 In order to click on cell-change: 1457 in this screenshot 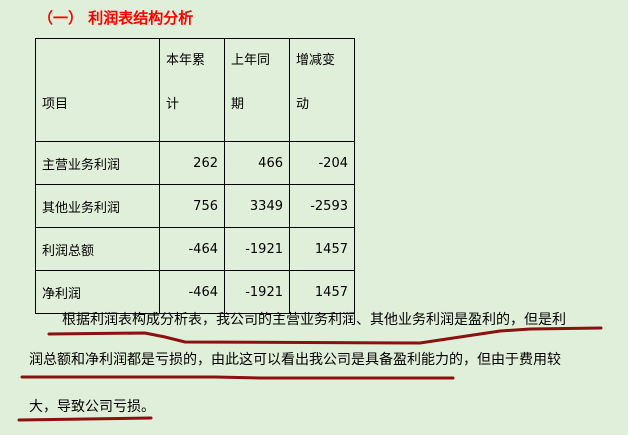, I will do `click(322, 292)`.